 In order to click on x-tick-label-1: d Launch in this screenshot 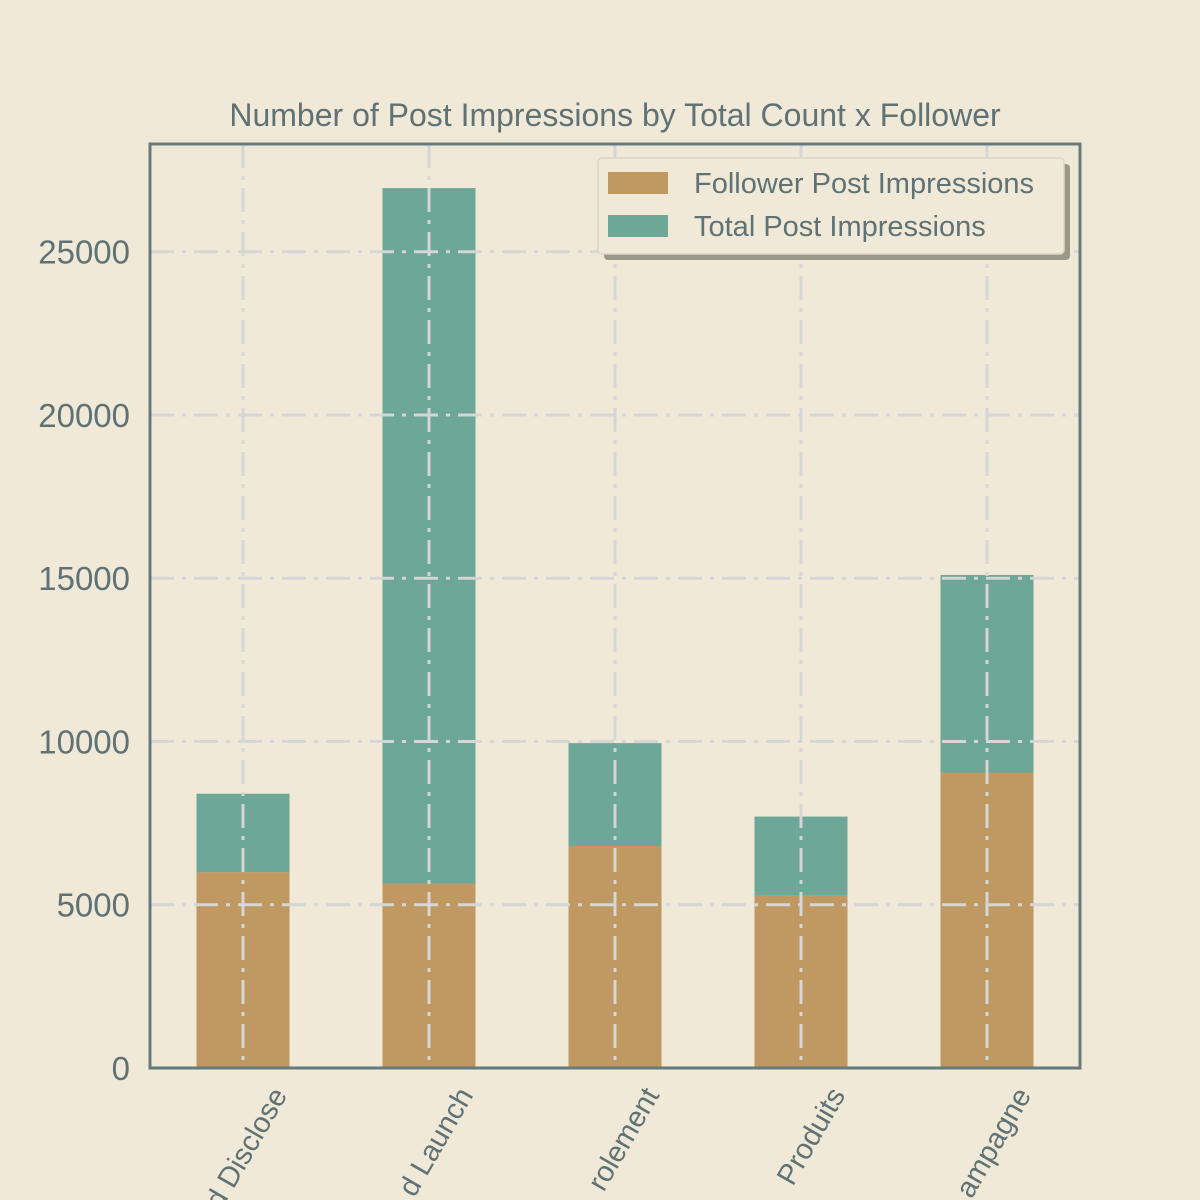, I will do `click(436, 1141)`.